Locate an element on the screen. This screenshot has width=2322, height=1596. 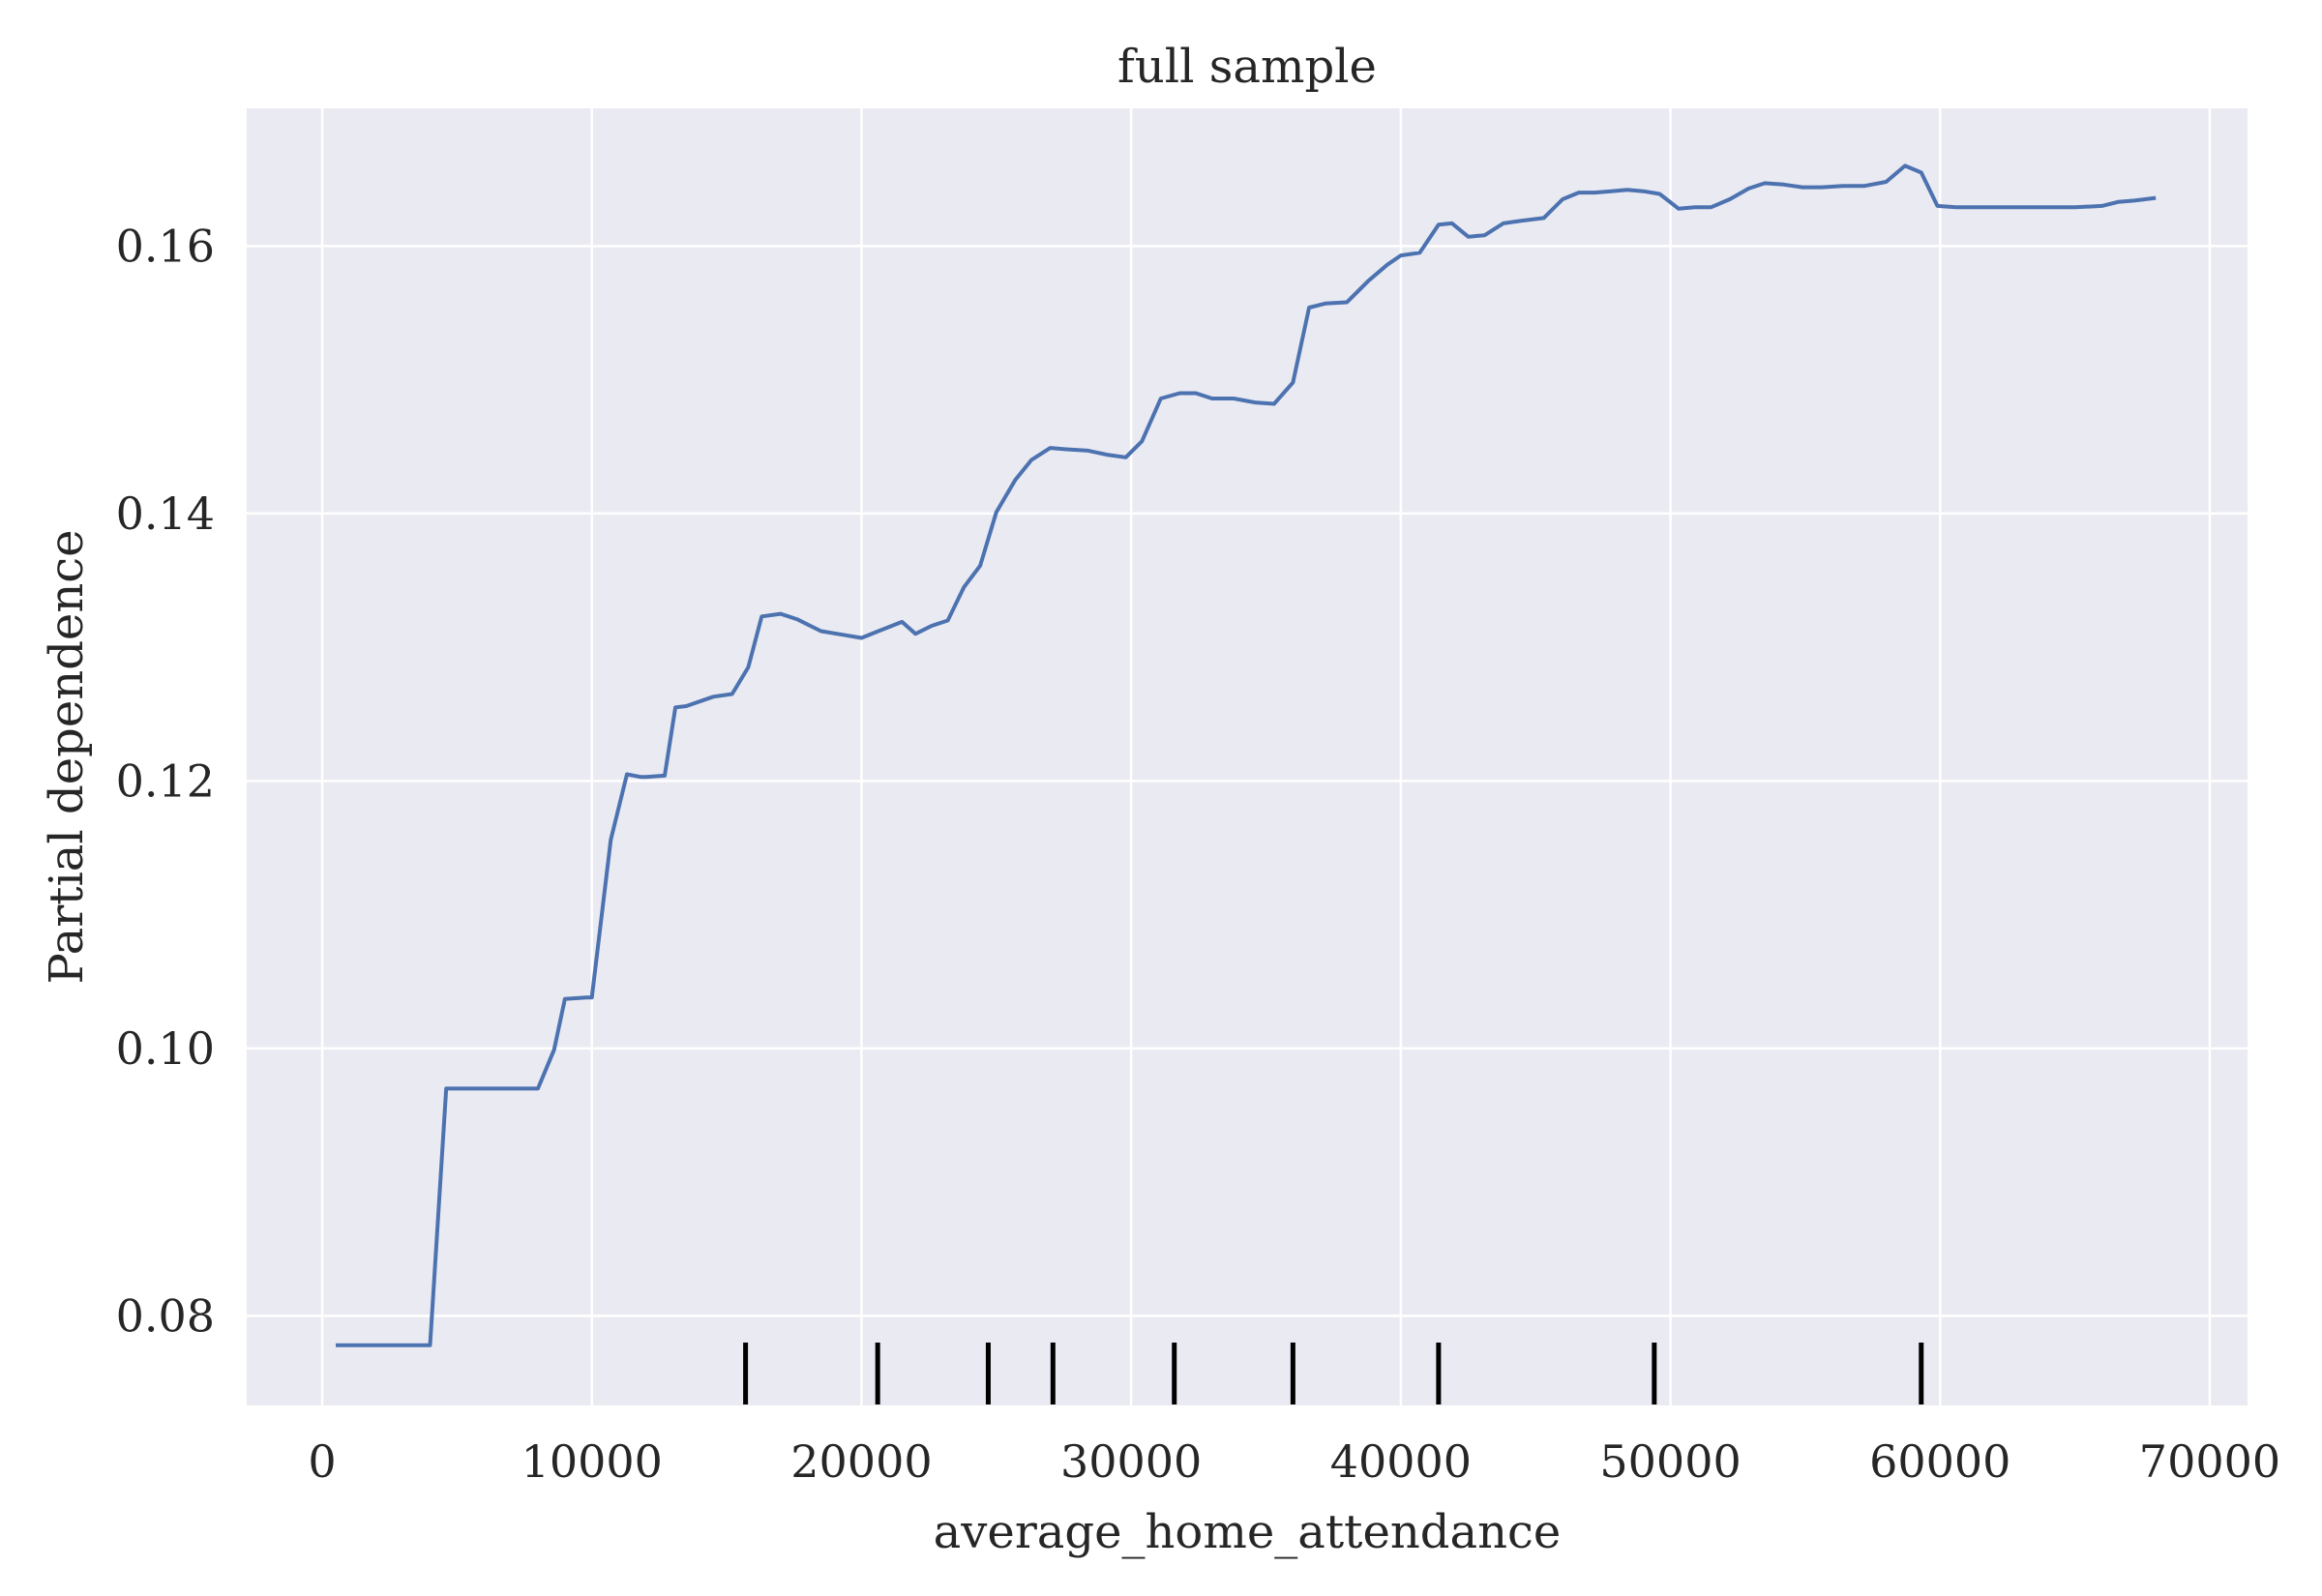
y-tick-label: 0.10 is located at coordinates (165, 1048).